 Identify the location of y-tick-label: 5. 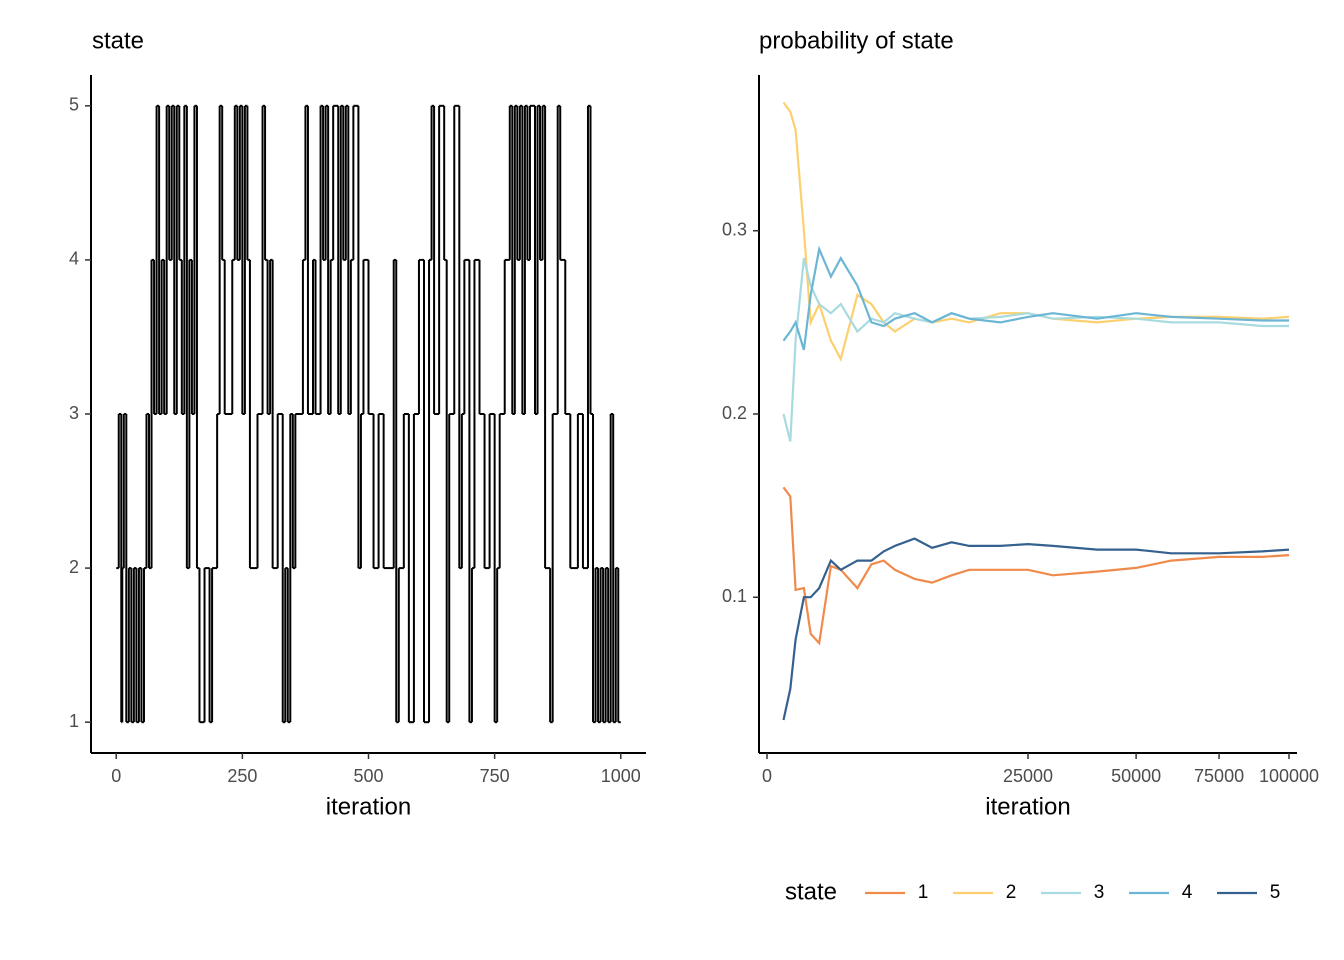
(74, 105).